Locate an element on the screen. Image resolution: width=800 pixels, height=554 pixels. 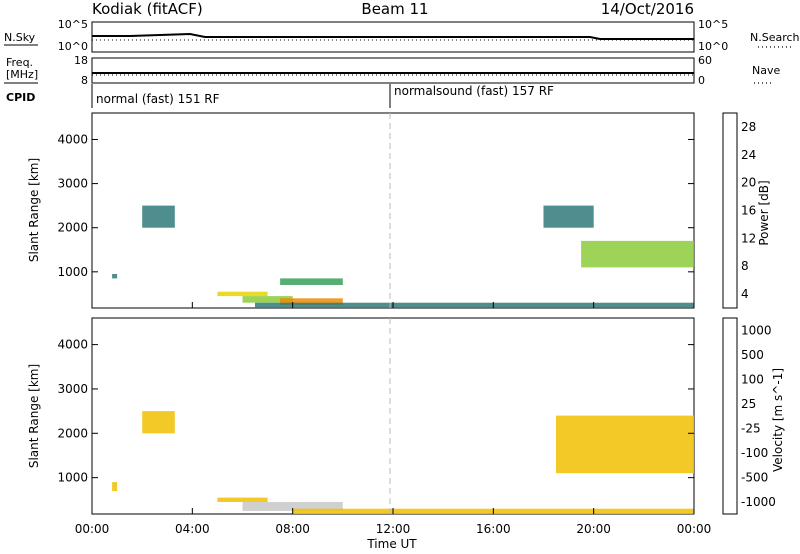
freq-tick-bottom: 8 is located at coordinates (84, 80).